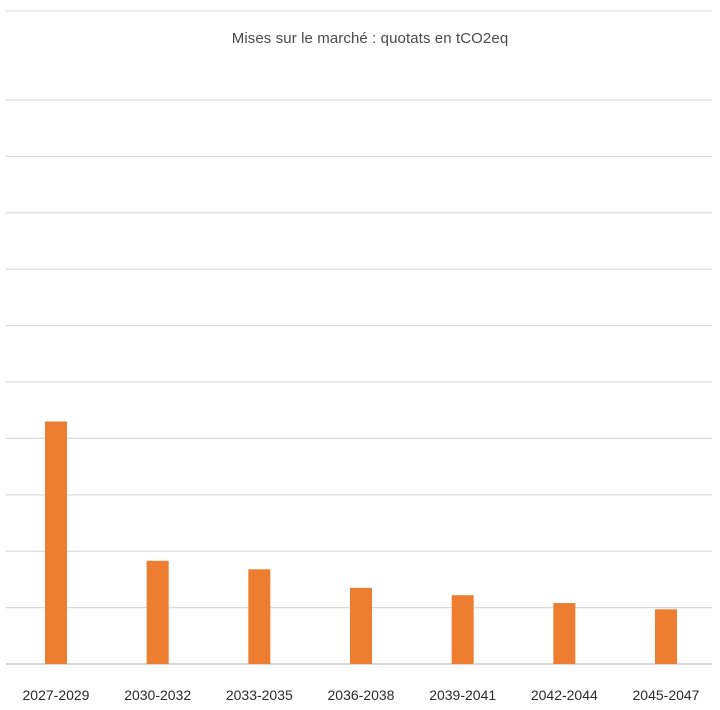  Describe the element at coordinates (564, 633) in the screenshot. I see `bar-2042-2044` at that location.